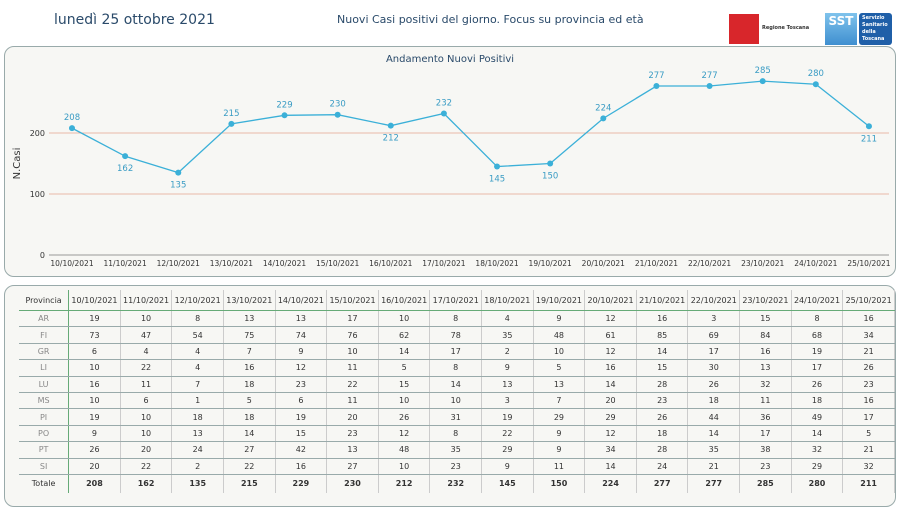 The image size is (900, 508). Describe the element at coordinates (134, 20) in the screenshot. I see `header-date: lunedì 25 ottobre 2021` at that location.